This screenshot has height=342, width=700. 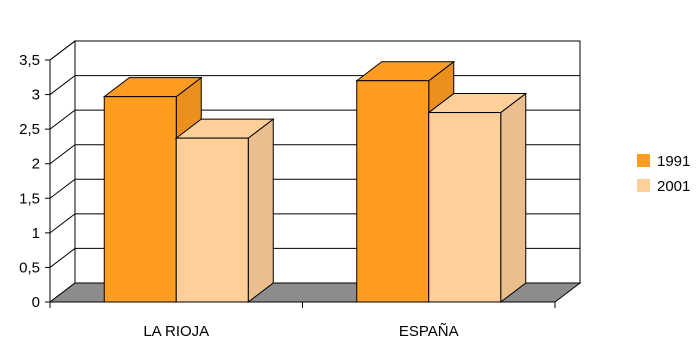 What do you see at coordinates (29, 60) in the screenshot?
I see `y-tick-label: 3,5` at bounding box center [29, 60].